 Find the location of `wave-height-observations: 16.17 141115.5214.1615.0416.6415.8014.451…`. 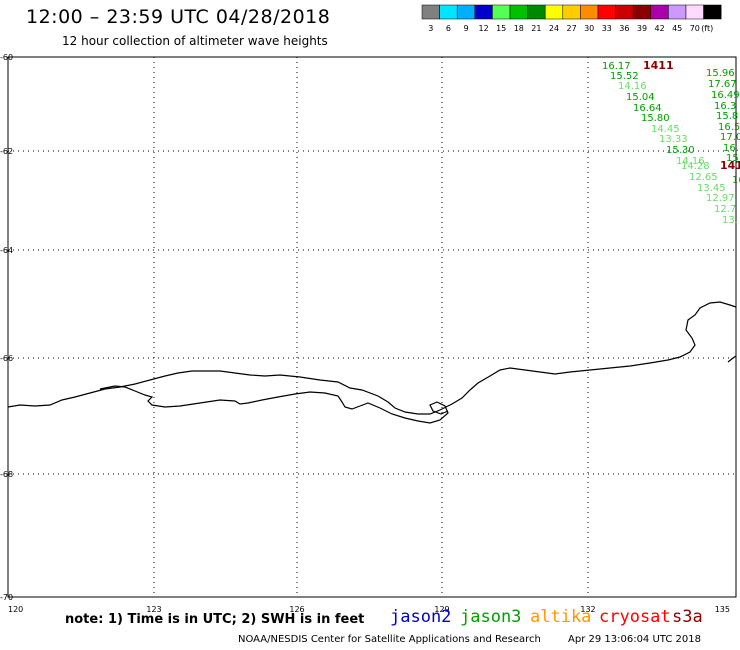

wave-height-observations: 16.17 141115.5214.1615.0416.6415.8014.451… is located at coordinates (671, 142).